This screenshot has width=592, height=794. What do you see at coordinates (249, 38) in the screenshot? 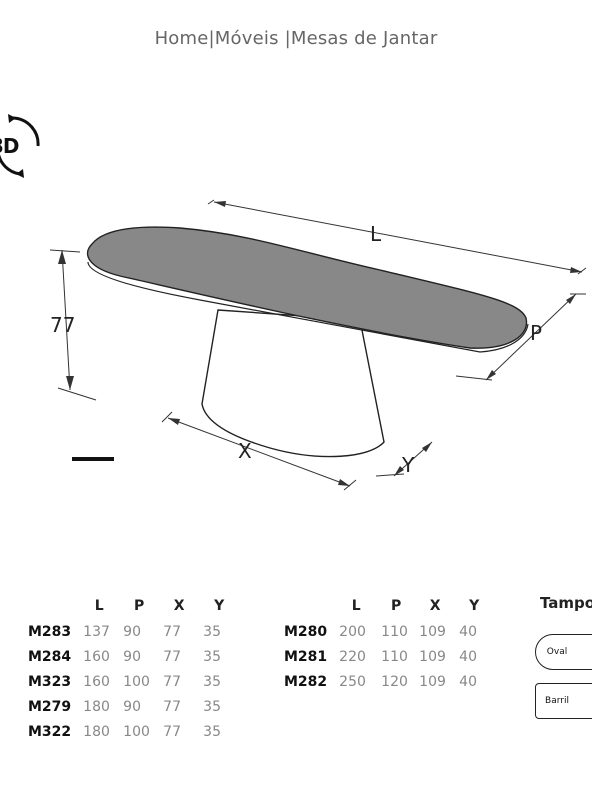
I see `breadcrumb-moveis: Móveis` at bounding box center [249, 38].